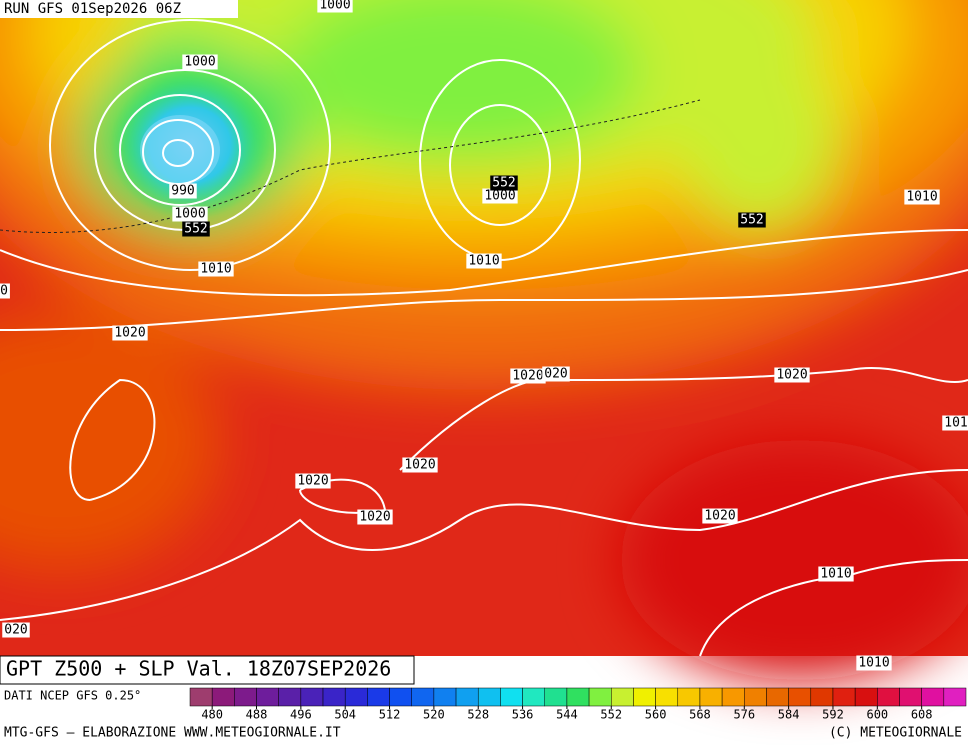 This screenshot has width=968, height=745. I want to click on colorbar-tick-label: 496, so click(301, 715).